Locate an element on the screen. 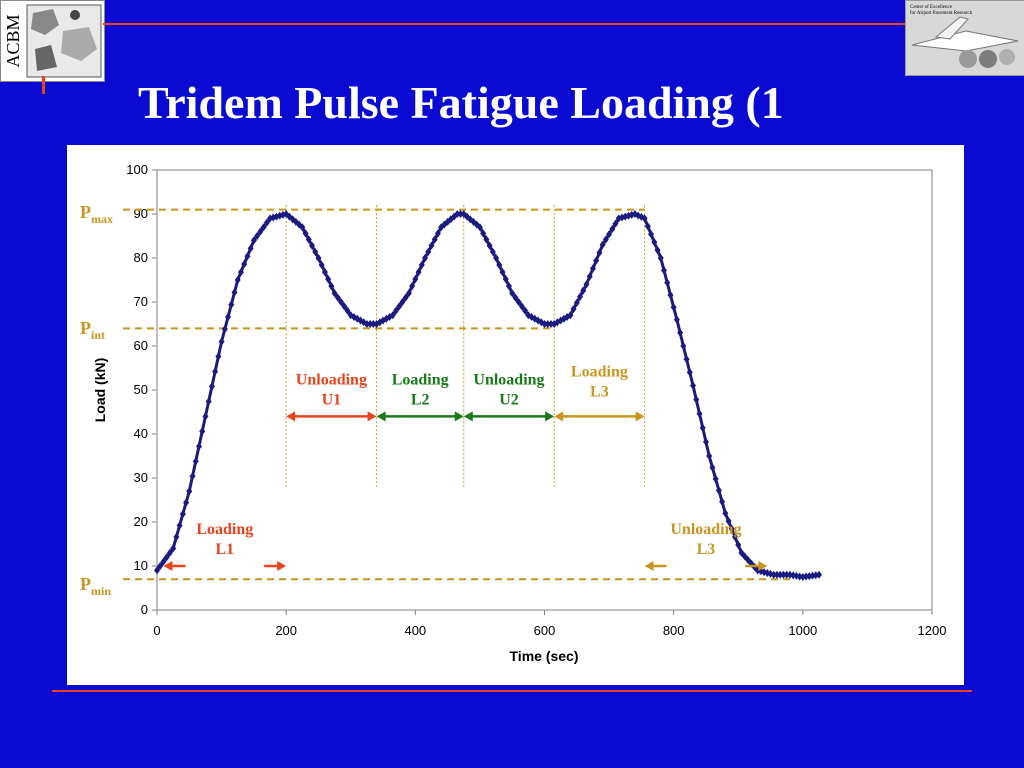 This screenshot has width=1024, height=768. logo-right-line1: Center of Excellence is located at coordinates (931, 7).